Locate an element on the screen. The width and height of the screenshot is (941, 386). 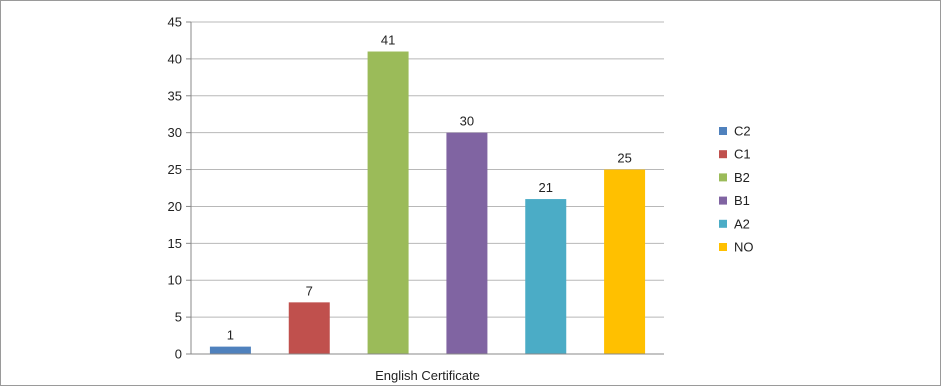
legend-swatch-no is located at coordinates (723, 247).